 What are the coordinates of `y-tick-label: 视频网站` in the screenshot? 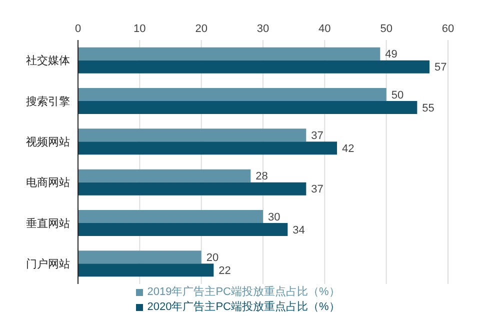 It's located at (48, 142).